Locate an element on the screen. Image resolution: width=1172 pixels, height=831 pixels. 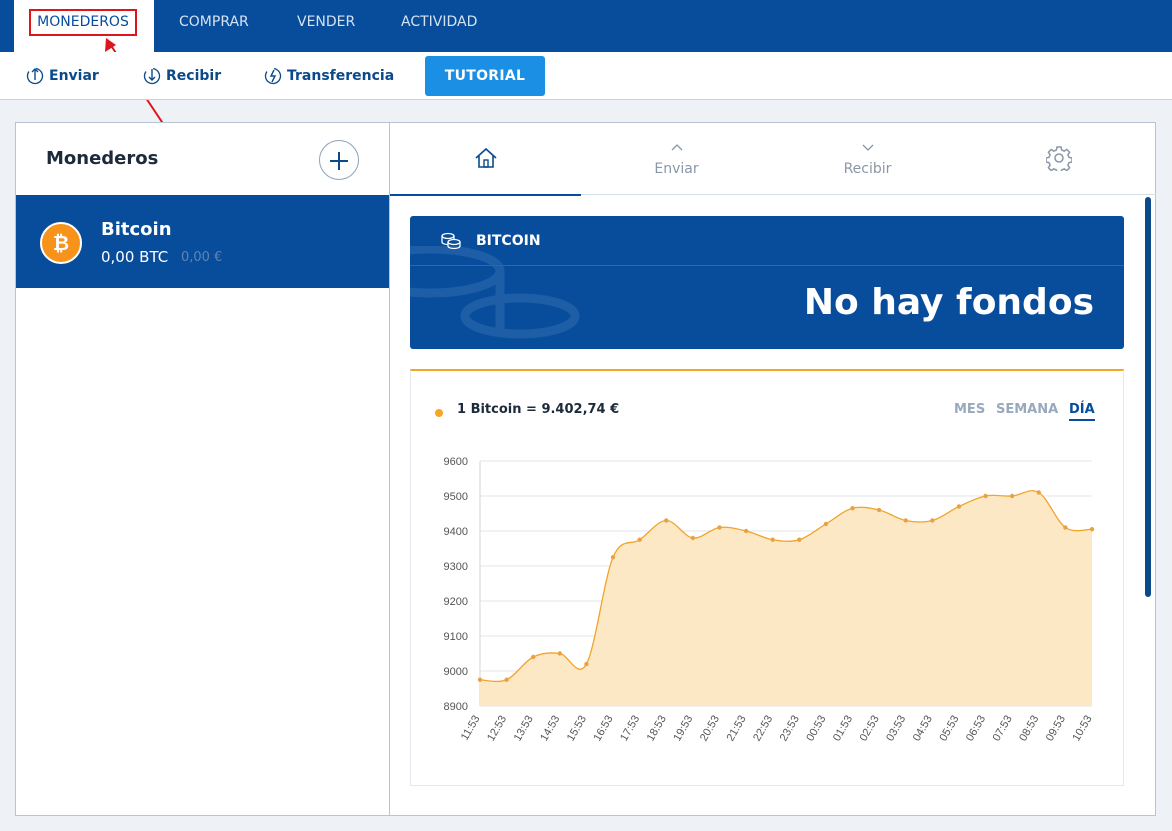
detail-tabs: Enviar Recibir is located at coordinates (773, 159).